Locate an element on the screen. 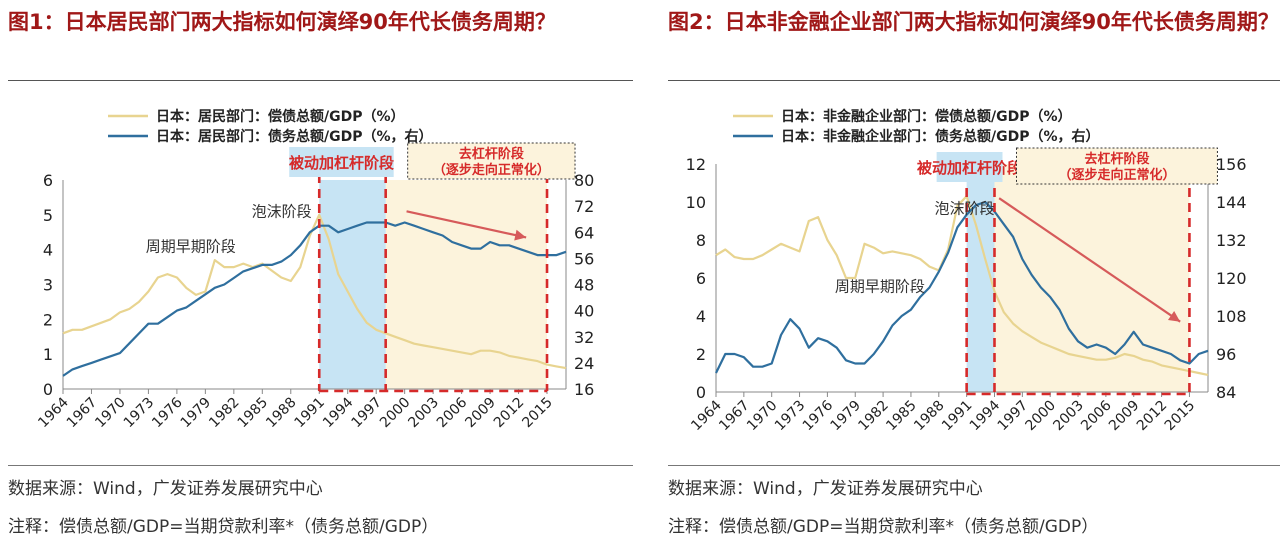  legend-label-debt-total: 日本：居民部门：债务总额/GDP（%，右） is located at coordinates (294, 136).